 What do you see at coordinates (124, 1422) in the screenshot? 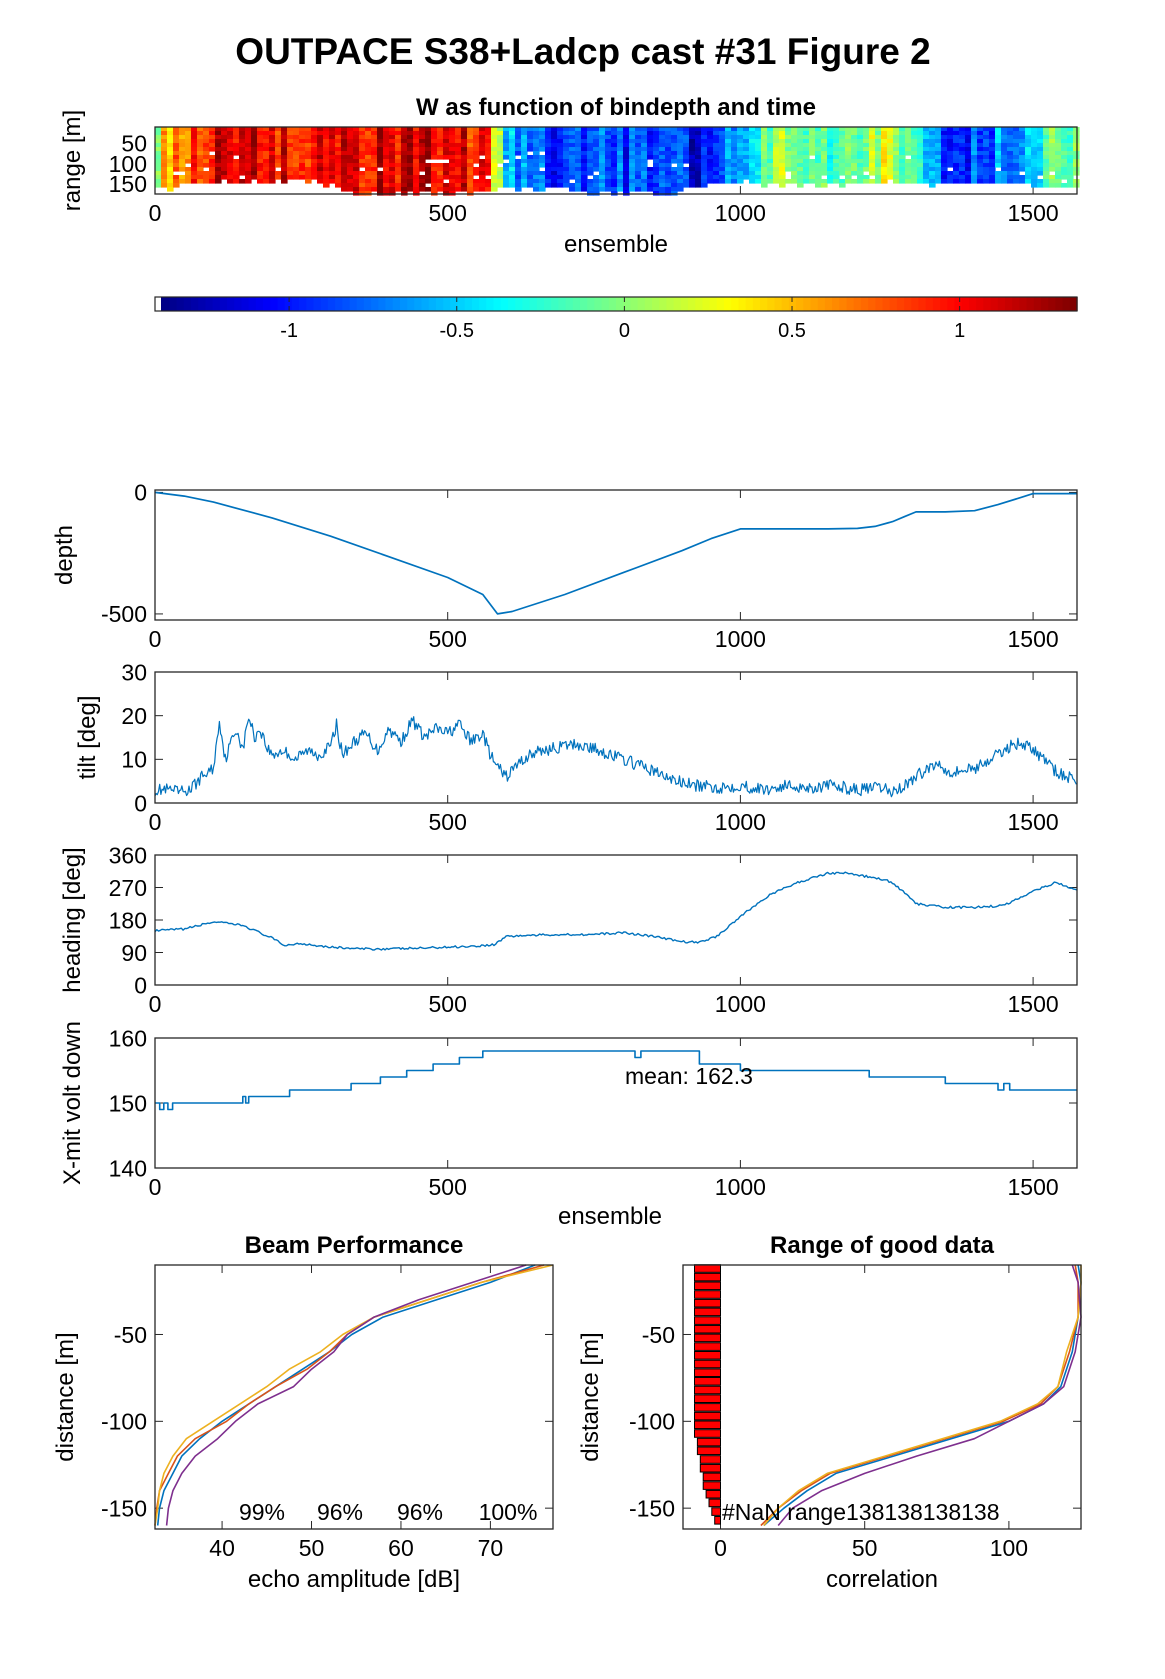
I see `y-tick-label: -100` at bounding box center [124, 1422].